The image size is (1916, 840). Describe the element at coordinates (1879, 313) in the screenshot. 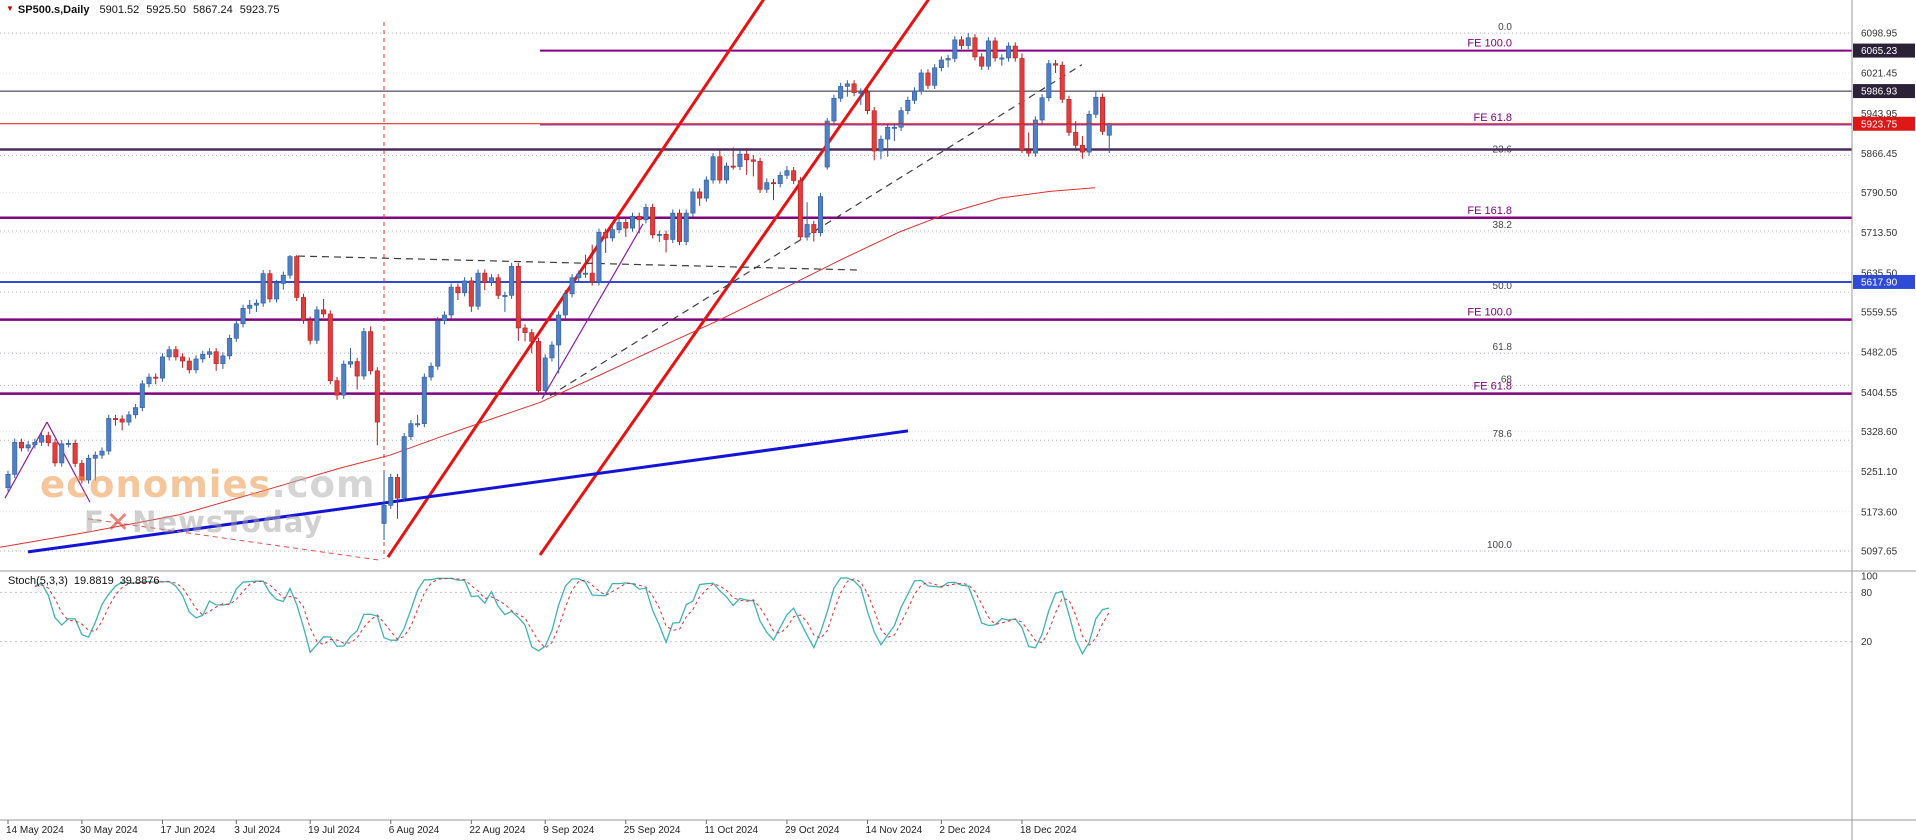

I see `price-axis-label: 5559.55` at that location.